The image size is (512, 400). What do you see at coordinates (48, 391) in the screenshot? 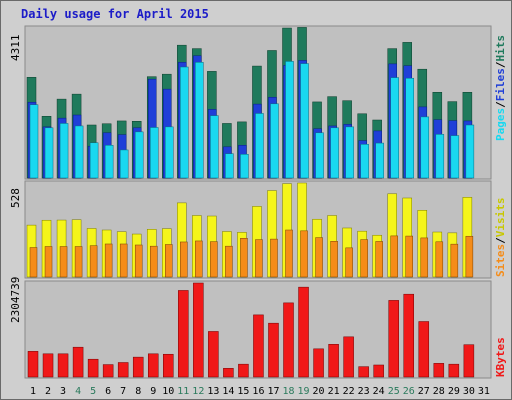
I see `x-label-2: 2` at bounding box center [48, 391].